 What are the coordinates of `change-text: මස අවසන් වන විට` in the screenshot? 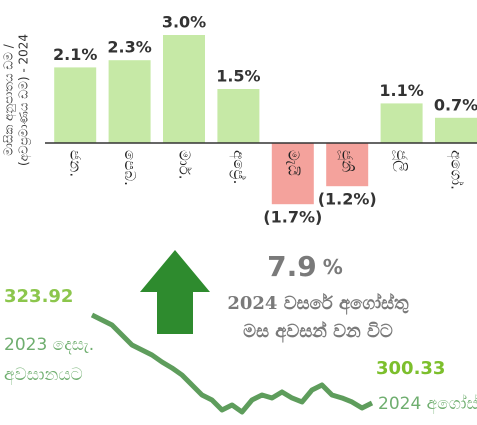 It's located at (318, 331).